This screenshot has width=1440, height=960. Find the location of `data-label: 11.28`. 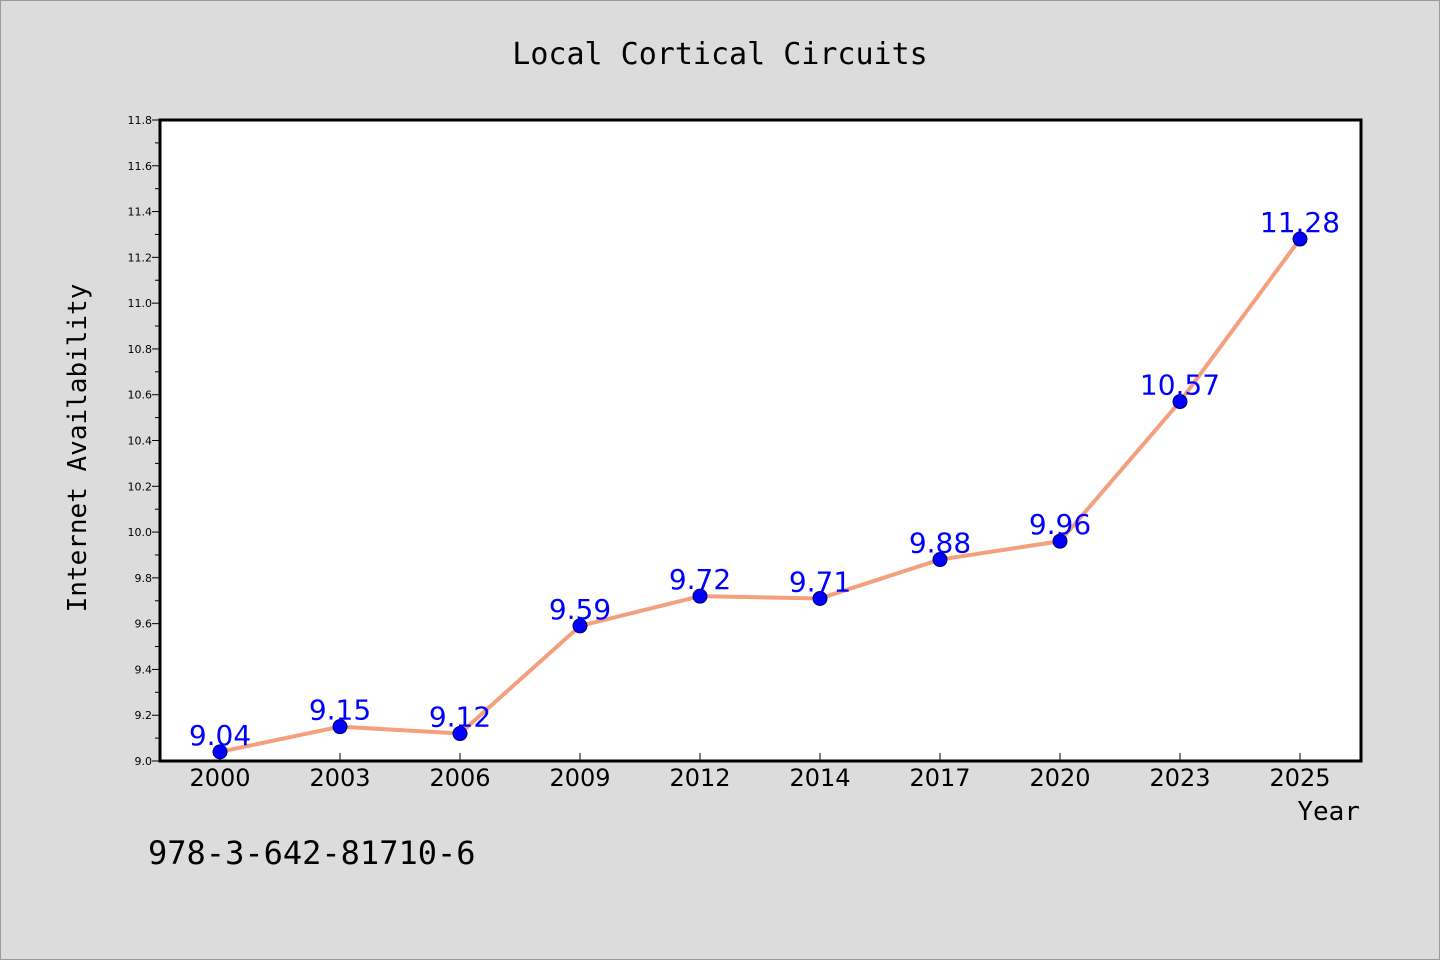

data-label: 11.28 is located at coordinates (1300, 222).